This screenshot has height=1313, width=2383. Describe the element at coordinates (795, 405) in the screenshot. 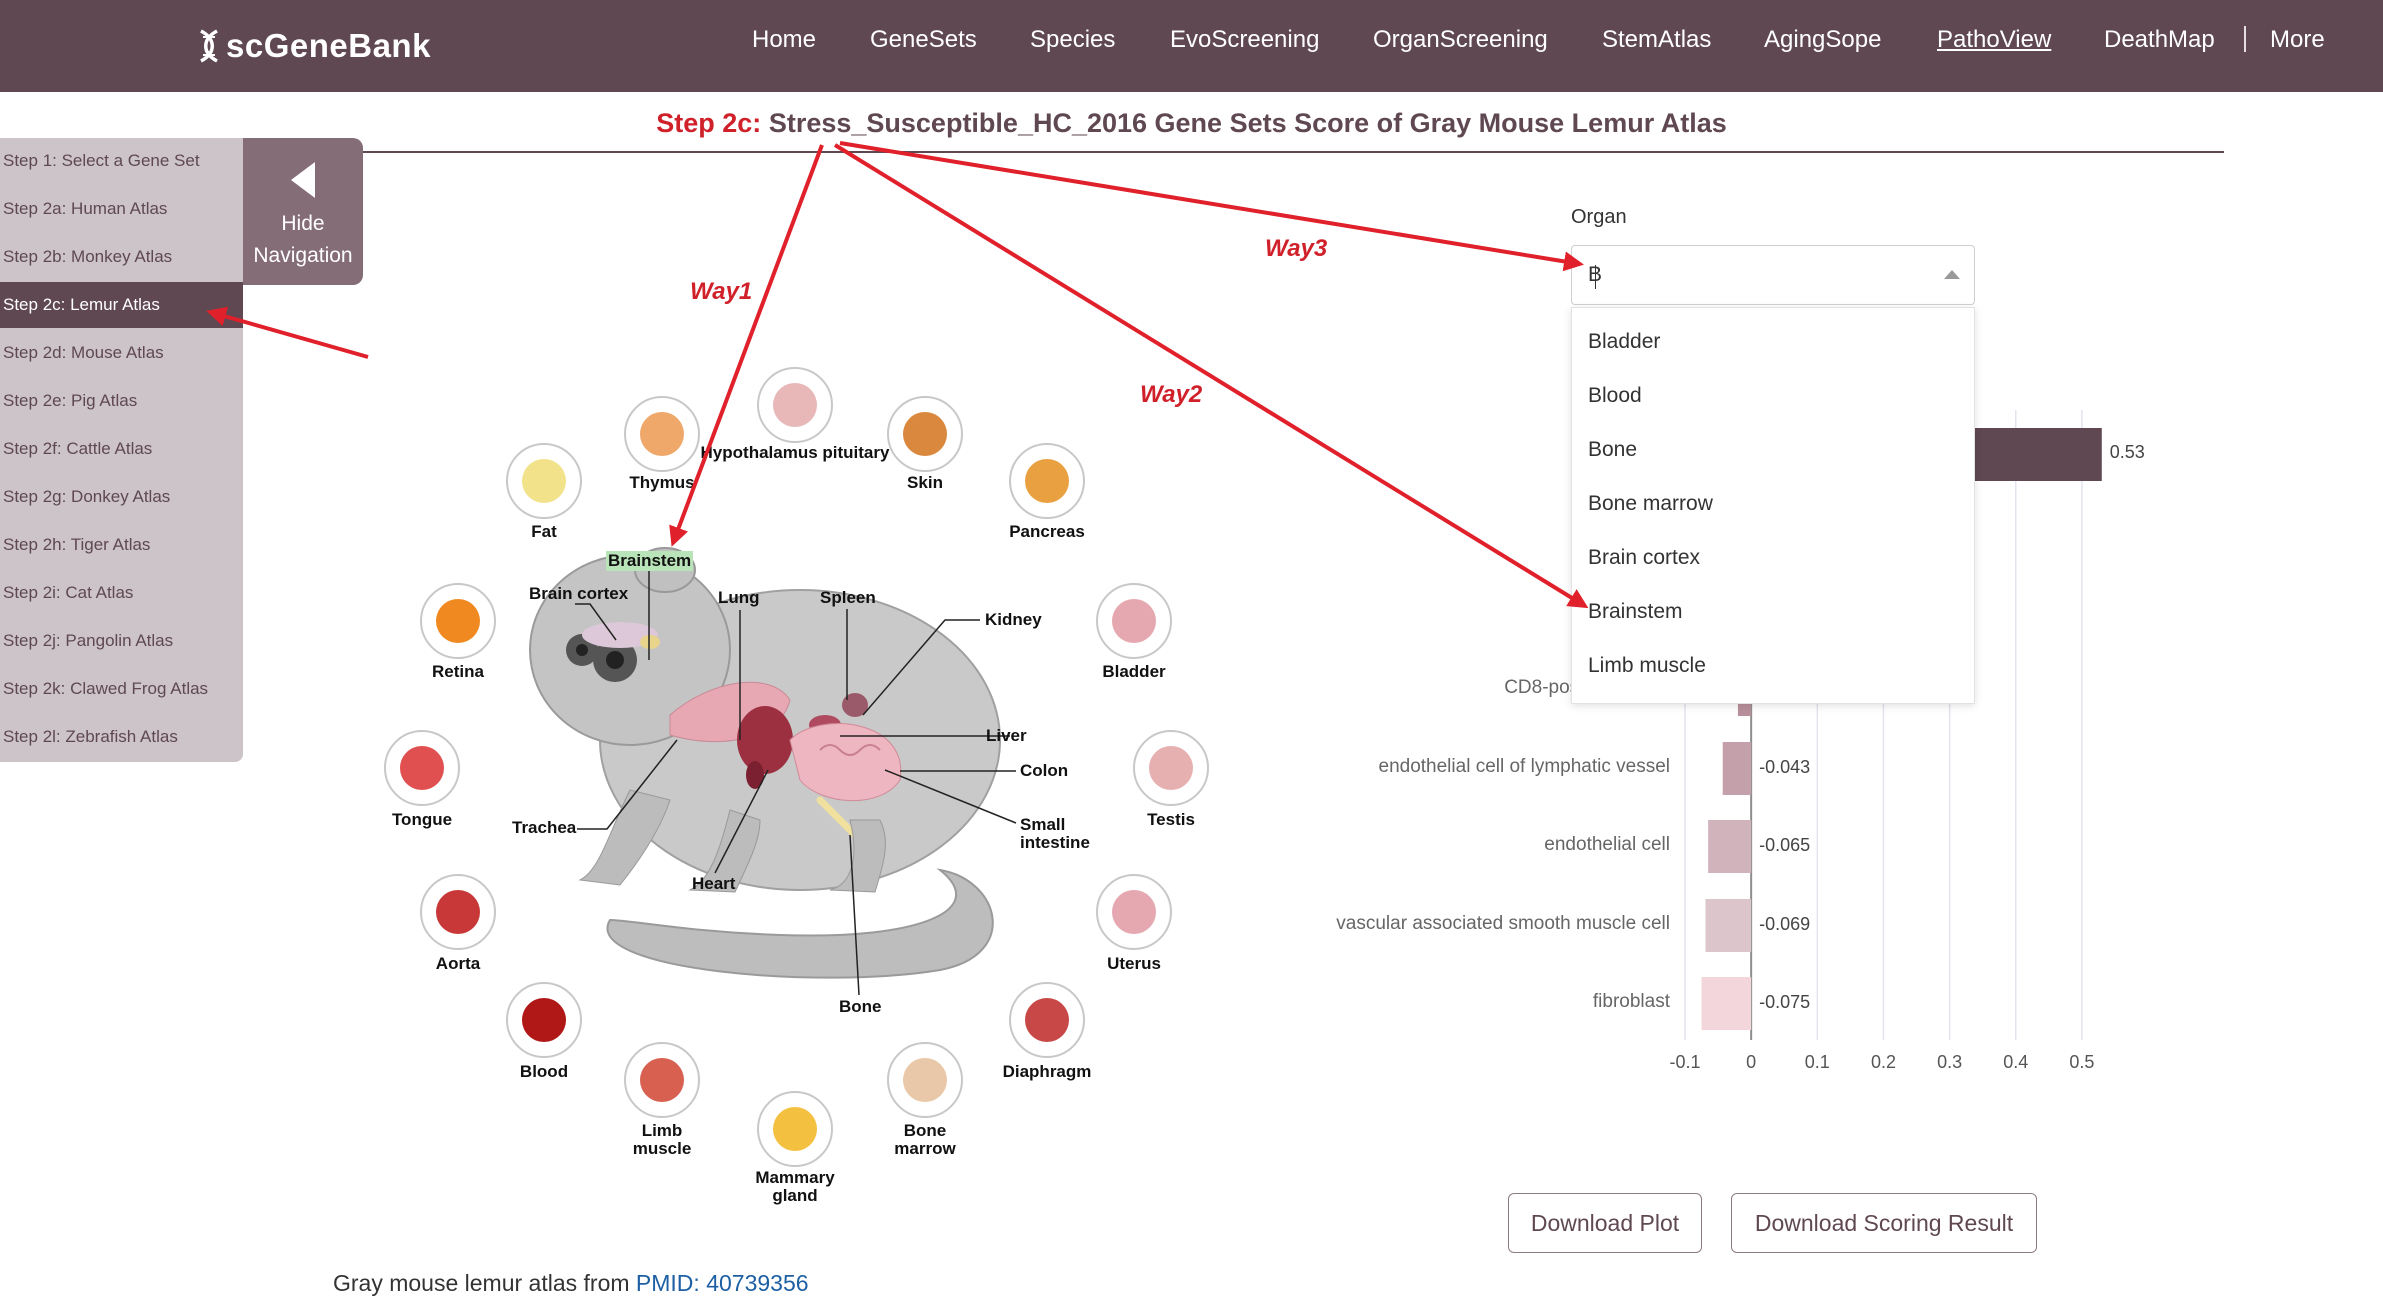

I see `organ-icon-hypothalamus` at that location.